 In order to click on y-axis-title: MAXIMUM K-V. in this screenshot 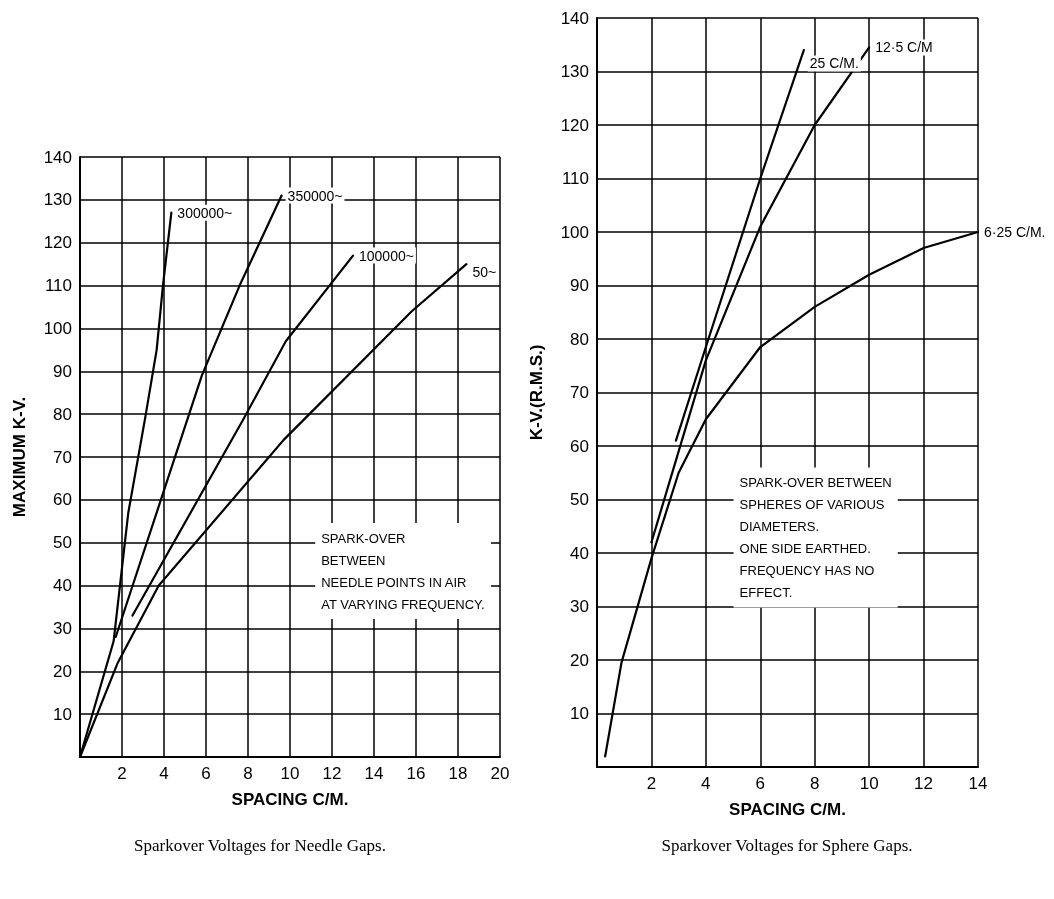, I will do `click(19, 457)`.